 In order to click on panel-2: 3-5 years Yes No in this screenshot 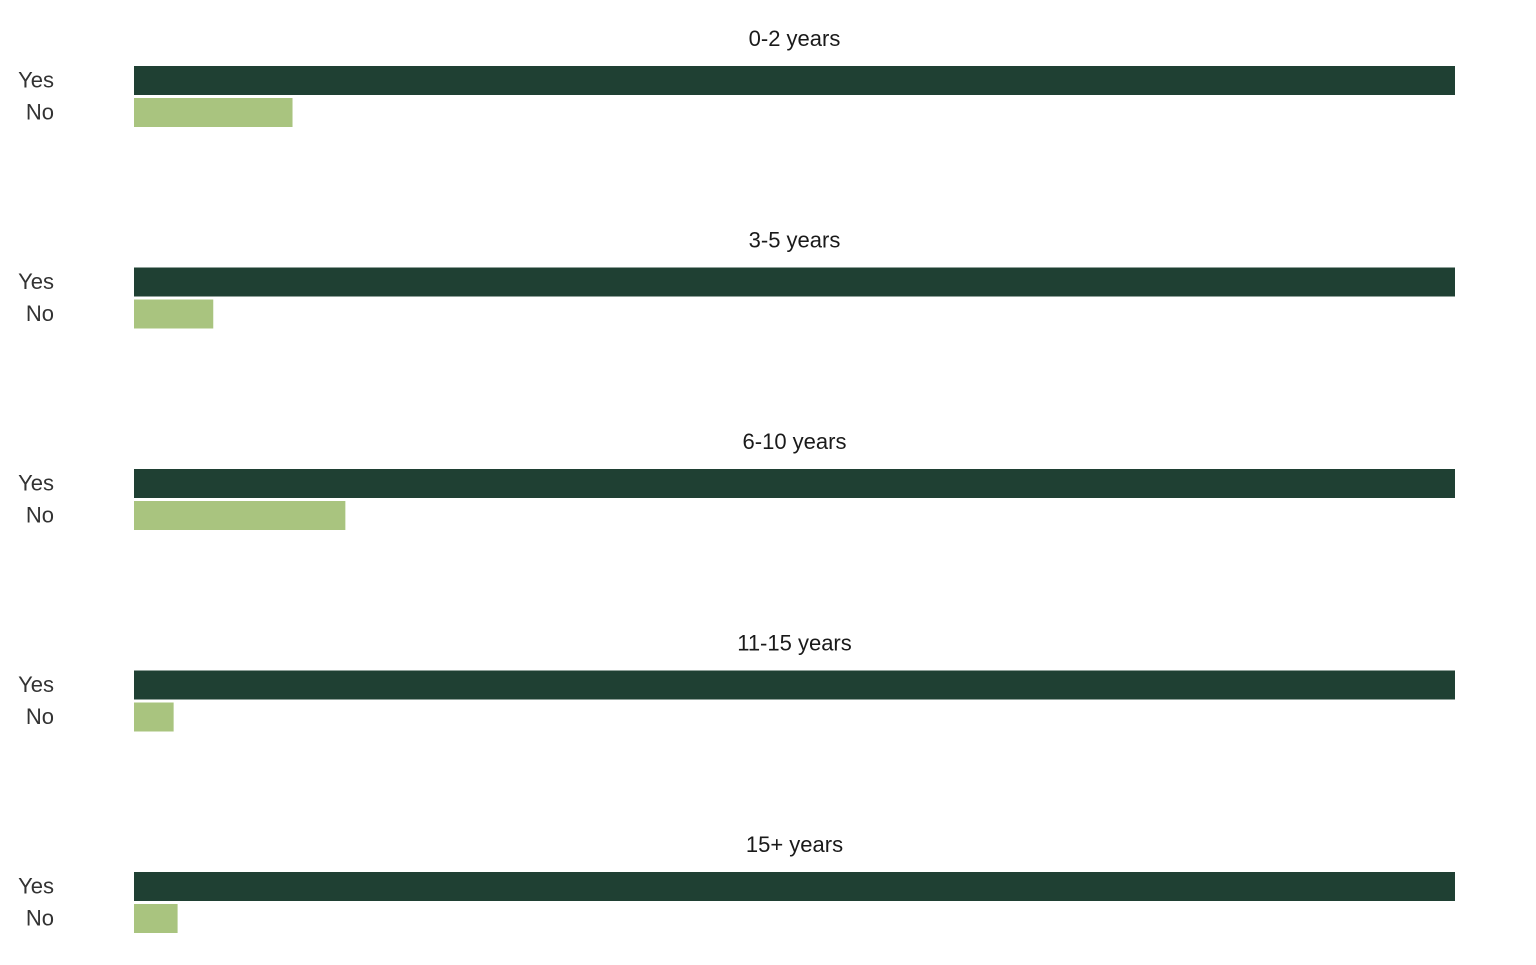, I will do `click(736, 278)`.